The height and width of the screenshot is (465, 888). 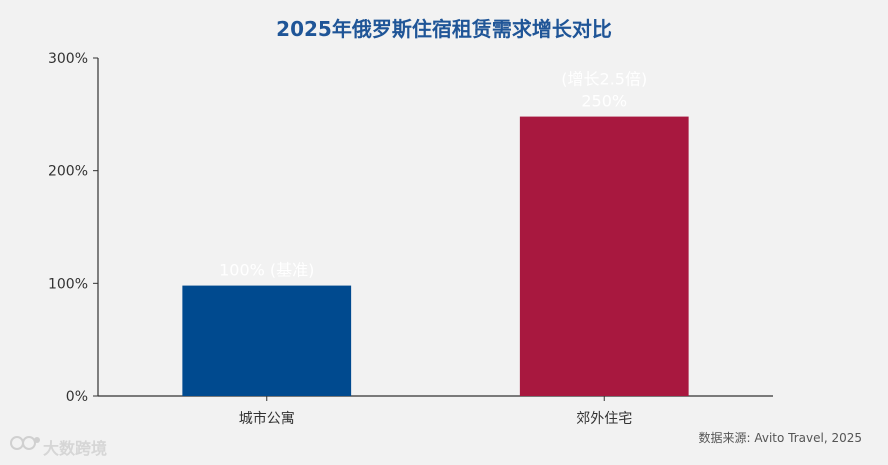 I want to click on kuajing-logo-icon, so click(x=25, y=443).